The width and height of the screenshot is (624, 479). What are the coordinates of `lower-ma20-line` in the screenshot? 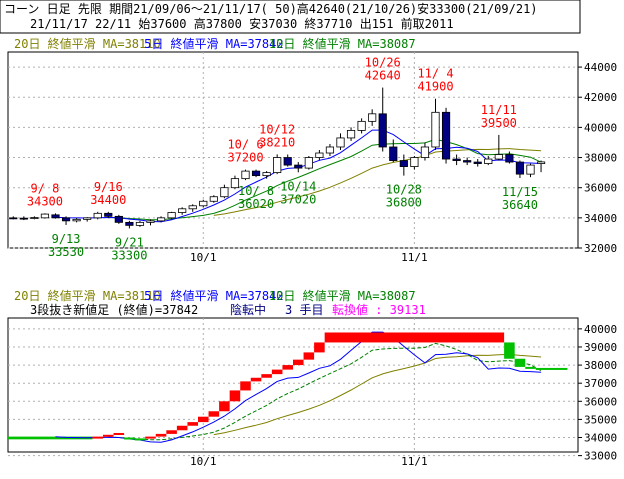 It's located at (377, 394).